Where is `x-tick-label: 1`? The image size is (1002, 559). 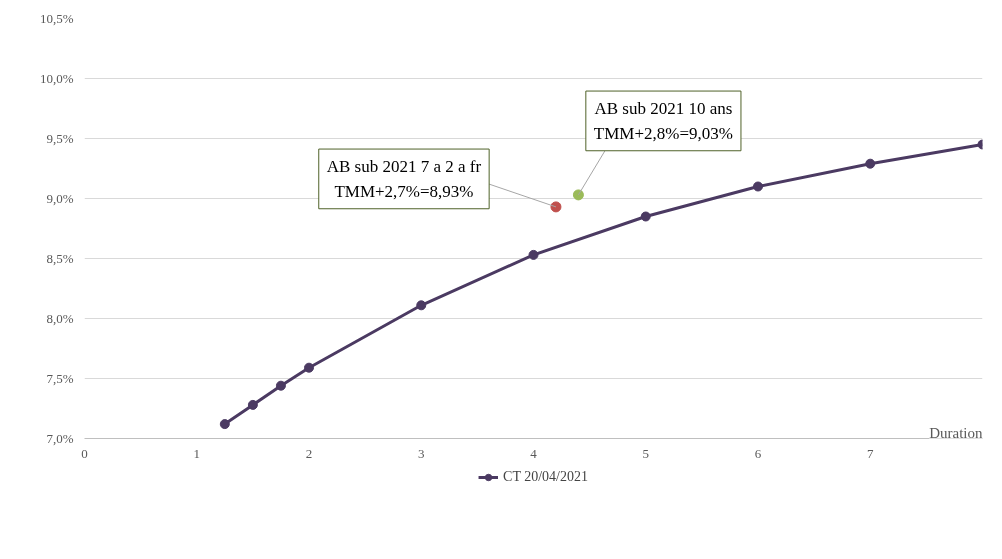
x-tick-label: 1 is located at coordinates (196, 453).